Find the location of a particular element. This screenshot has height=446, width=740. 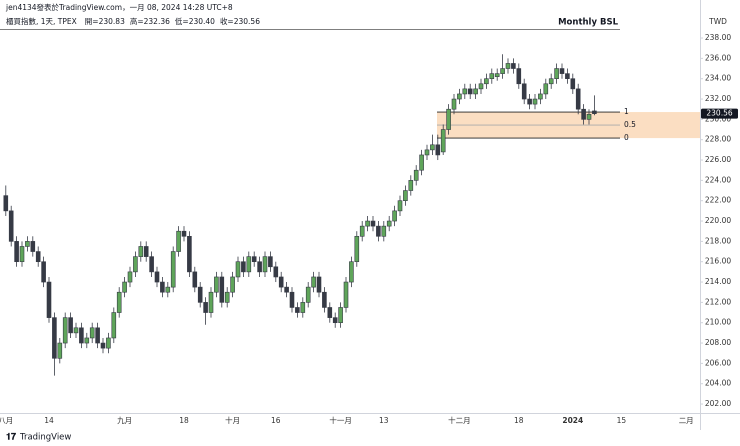

footer-logo: 𝟏𝟕 TradingView is located at coordinates (38, 437).